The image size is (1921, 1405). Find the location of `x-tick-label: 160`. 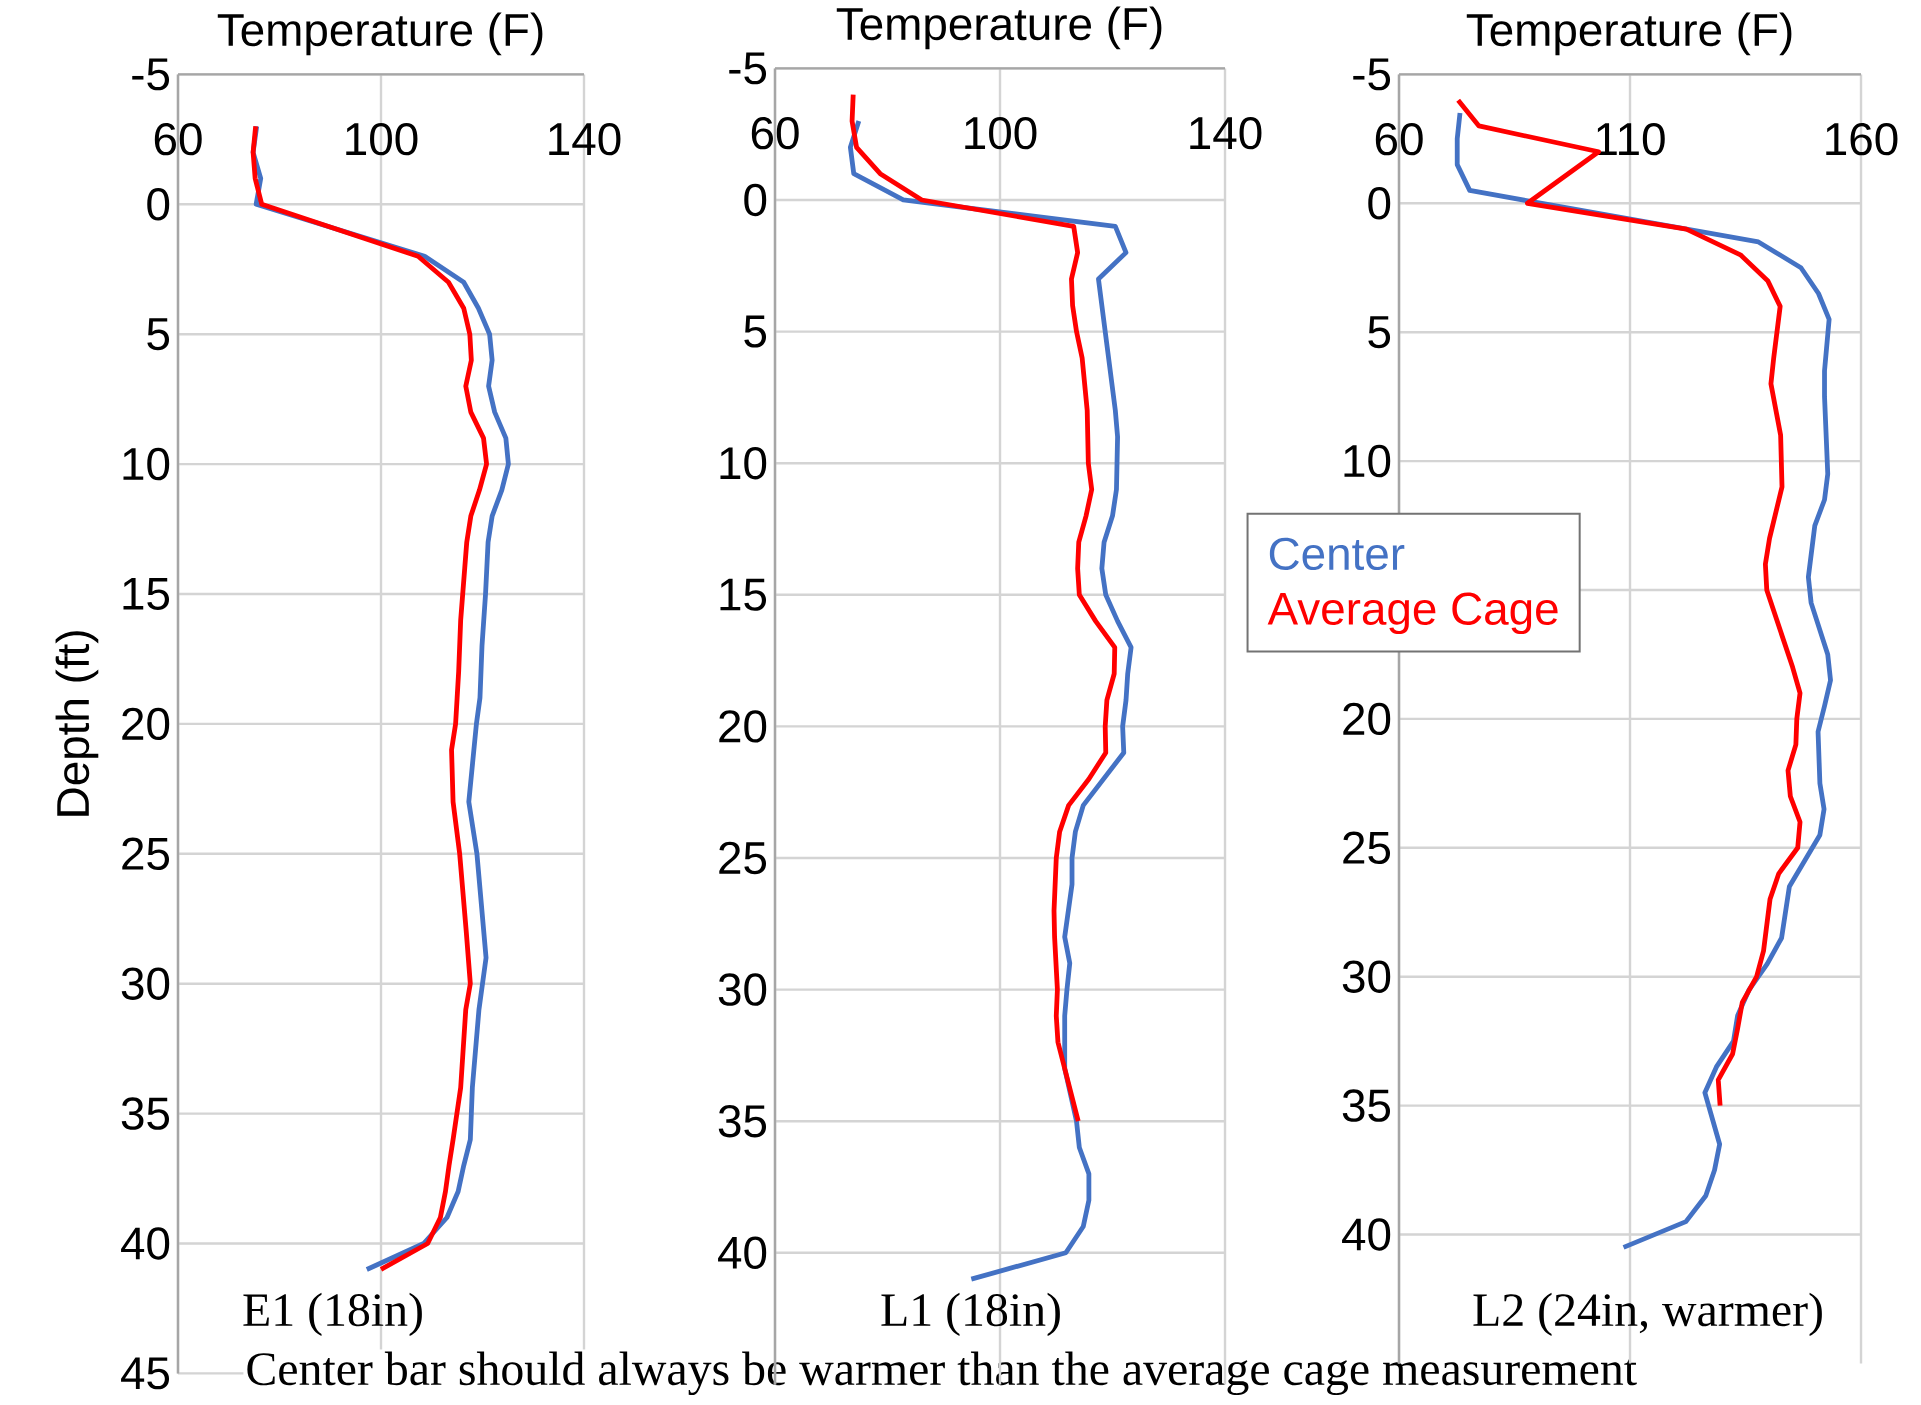

x-tick-label: 160 is located at coordinates (1862, 139).